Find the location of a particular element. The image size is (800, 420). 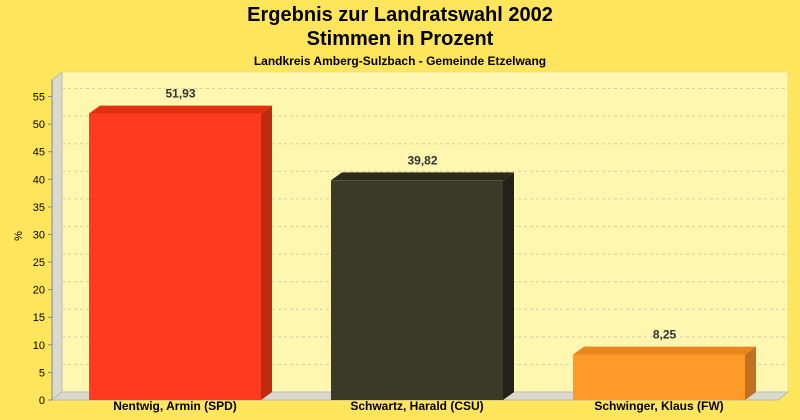

x-tick-label: Nentwig, Armin (SPD) is located at coordinates (175, 406).